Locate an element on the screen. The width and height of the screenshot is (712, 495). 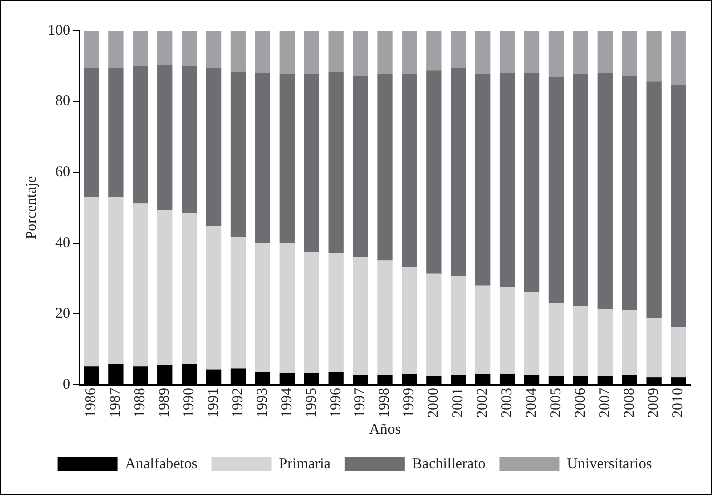
x-tick-label: 1997 is located at coordinates (360, 403).